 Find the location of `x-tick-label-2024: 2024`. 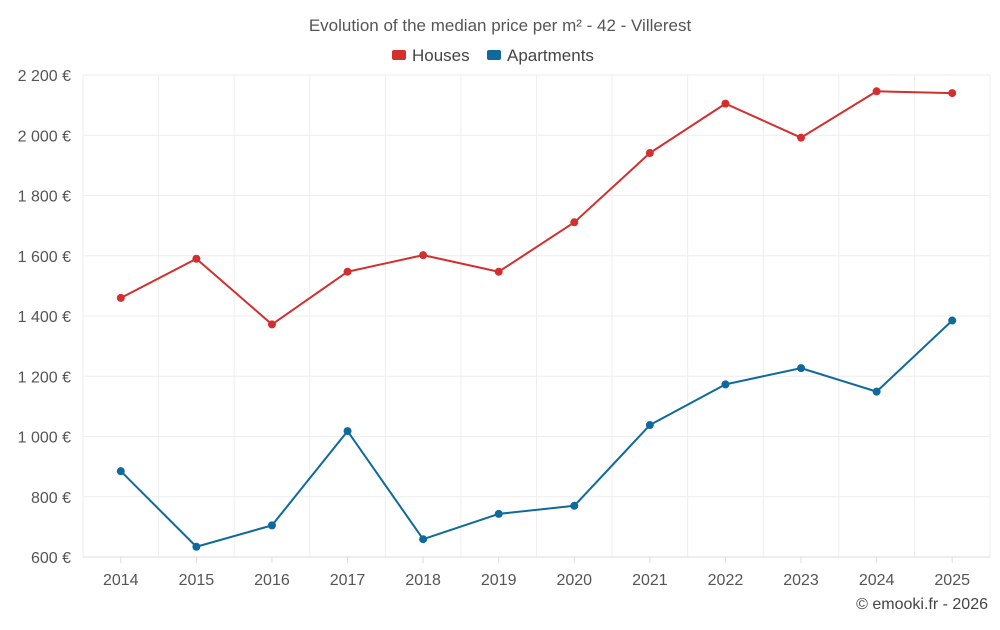

x-tick-label-2024: 2024 is located at coordinates (877, 580).